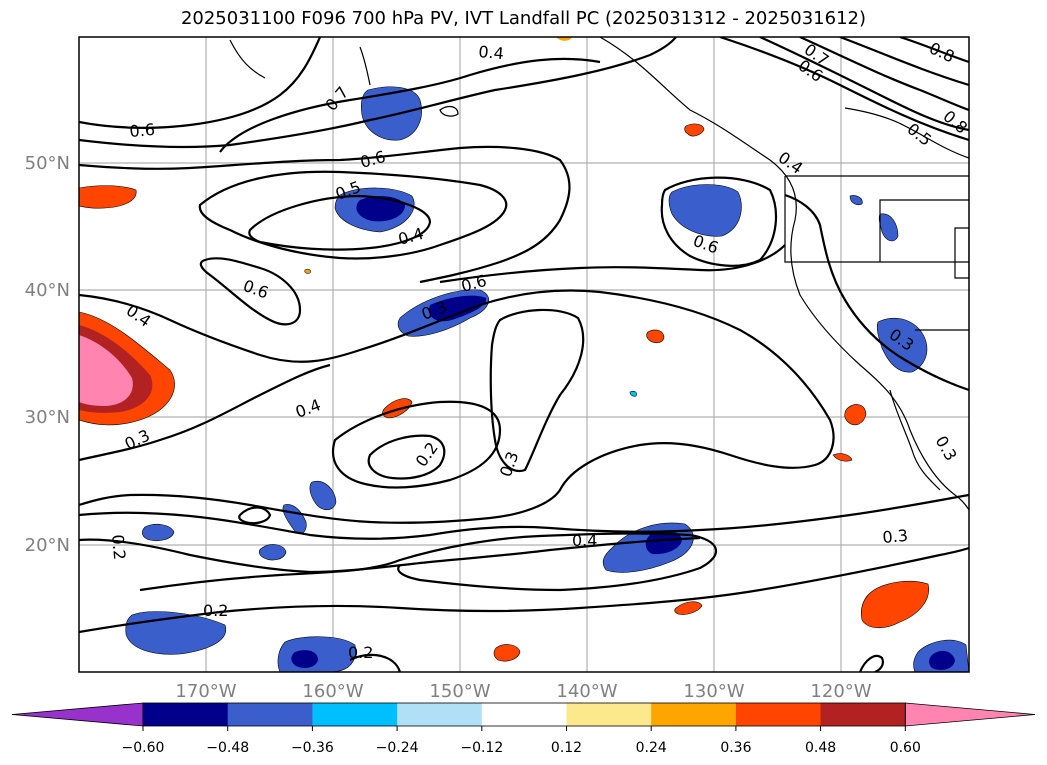  Describe the element at coordinates (47, 290) in the screenshot. I see `lat-tick-label: 40°N` at that location.